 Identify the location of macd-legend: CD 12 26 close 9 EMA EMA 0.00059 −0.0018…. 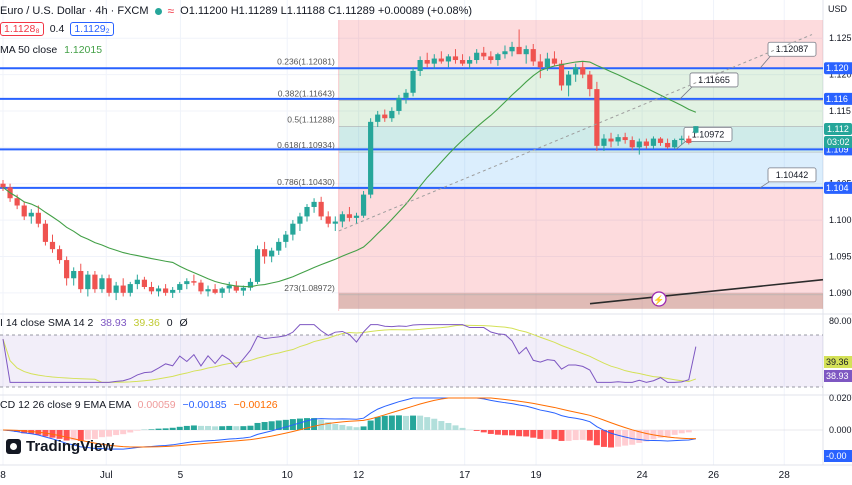
(139, 405).